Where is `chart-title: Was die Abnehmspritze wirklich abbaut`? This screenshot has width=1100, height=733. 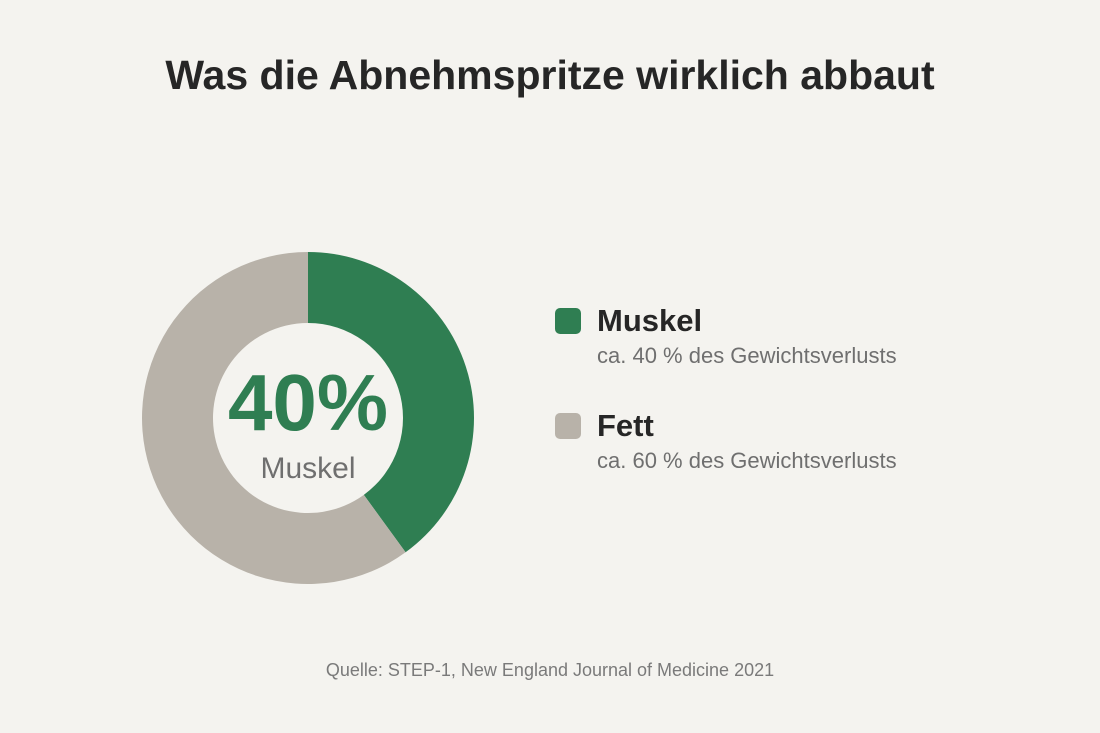 chart-title: Was die Abnehmspritze wirklich abbaut is located at coordinates (550, 75).